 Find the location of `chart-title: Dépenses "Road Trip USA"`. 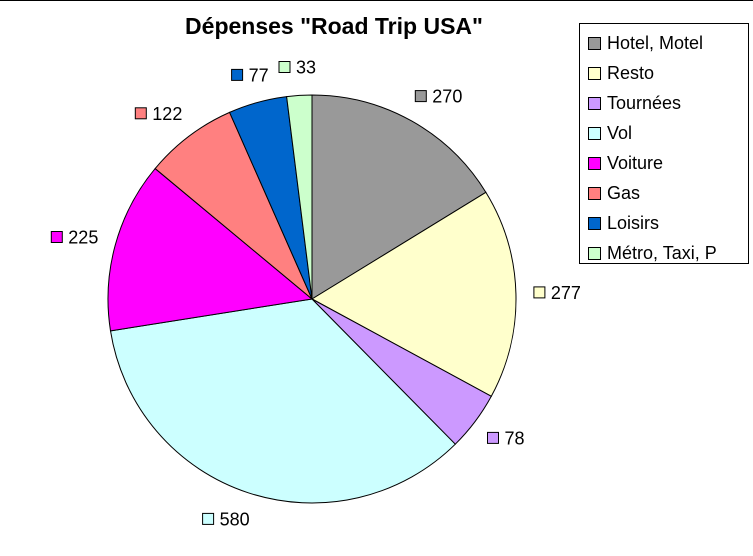

chart-title: Dépenses "Road Trip USA" is located at coordinates (334, 26).